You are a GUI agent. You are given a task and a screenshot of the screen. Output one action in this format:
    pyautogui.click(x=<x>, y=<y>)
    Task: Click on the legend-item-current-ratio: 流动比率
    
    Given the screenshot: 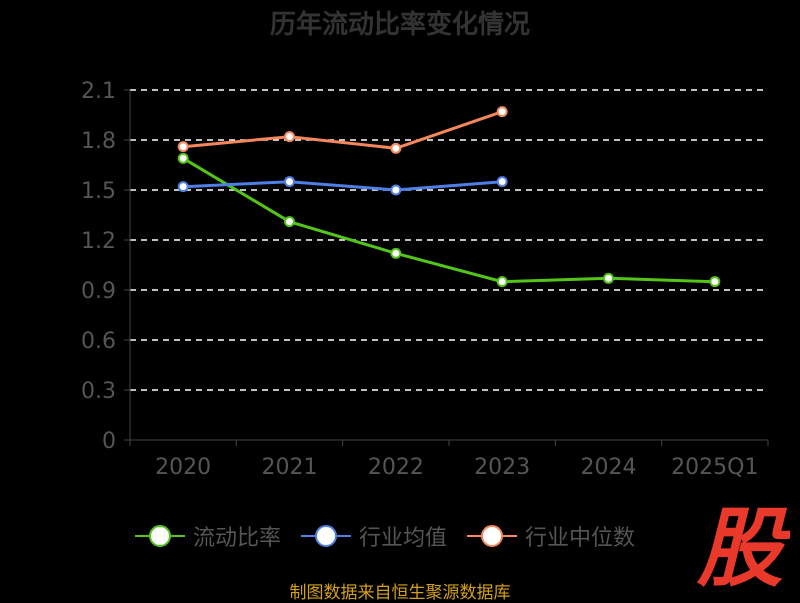 What is the action you would take?
    pyautogui.click(x=208, y=536)
    